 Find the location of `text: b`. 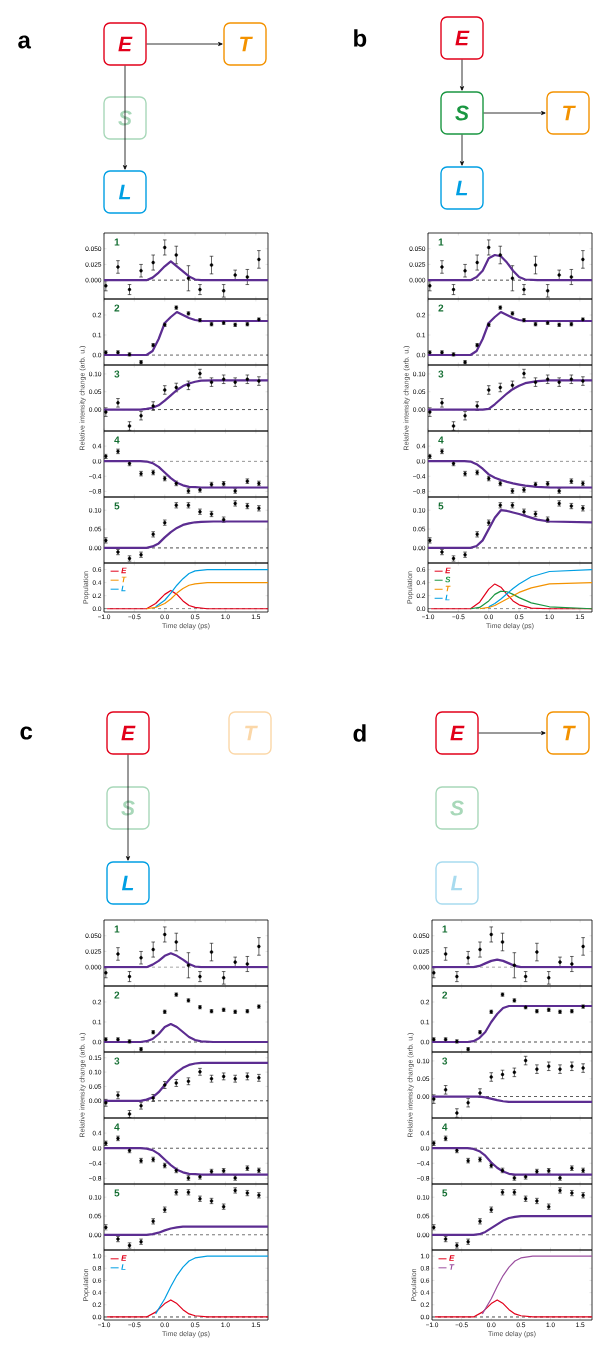

text: b is located at coordinates (360, 38).